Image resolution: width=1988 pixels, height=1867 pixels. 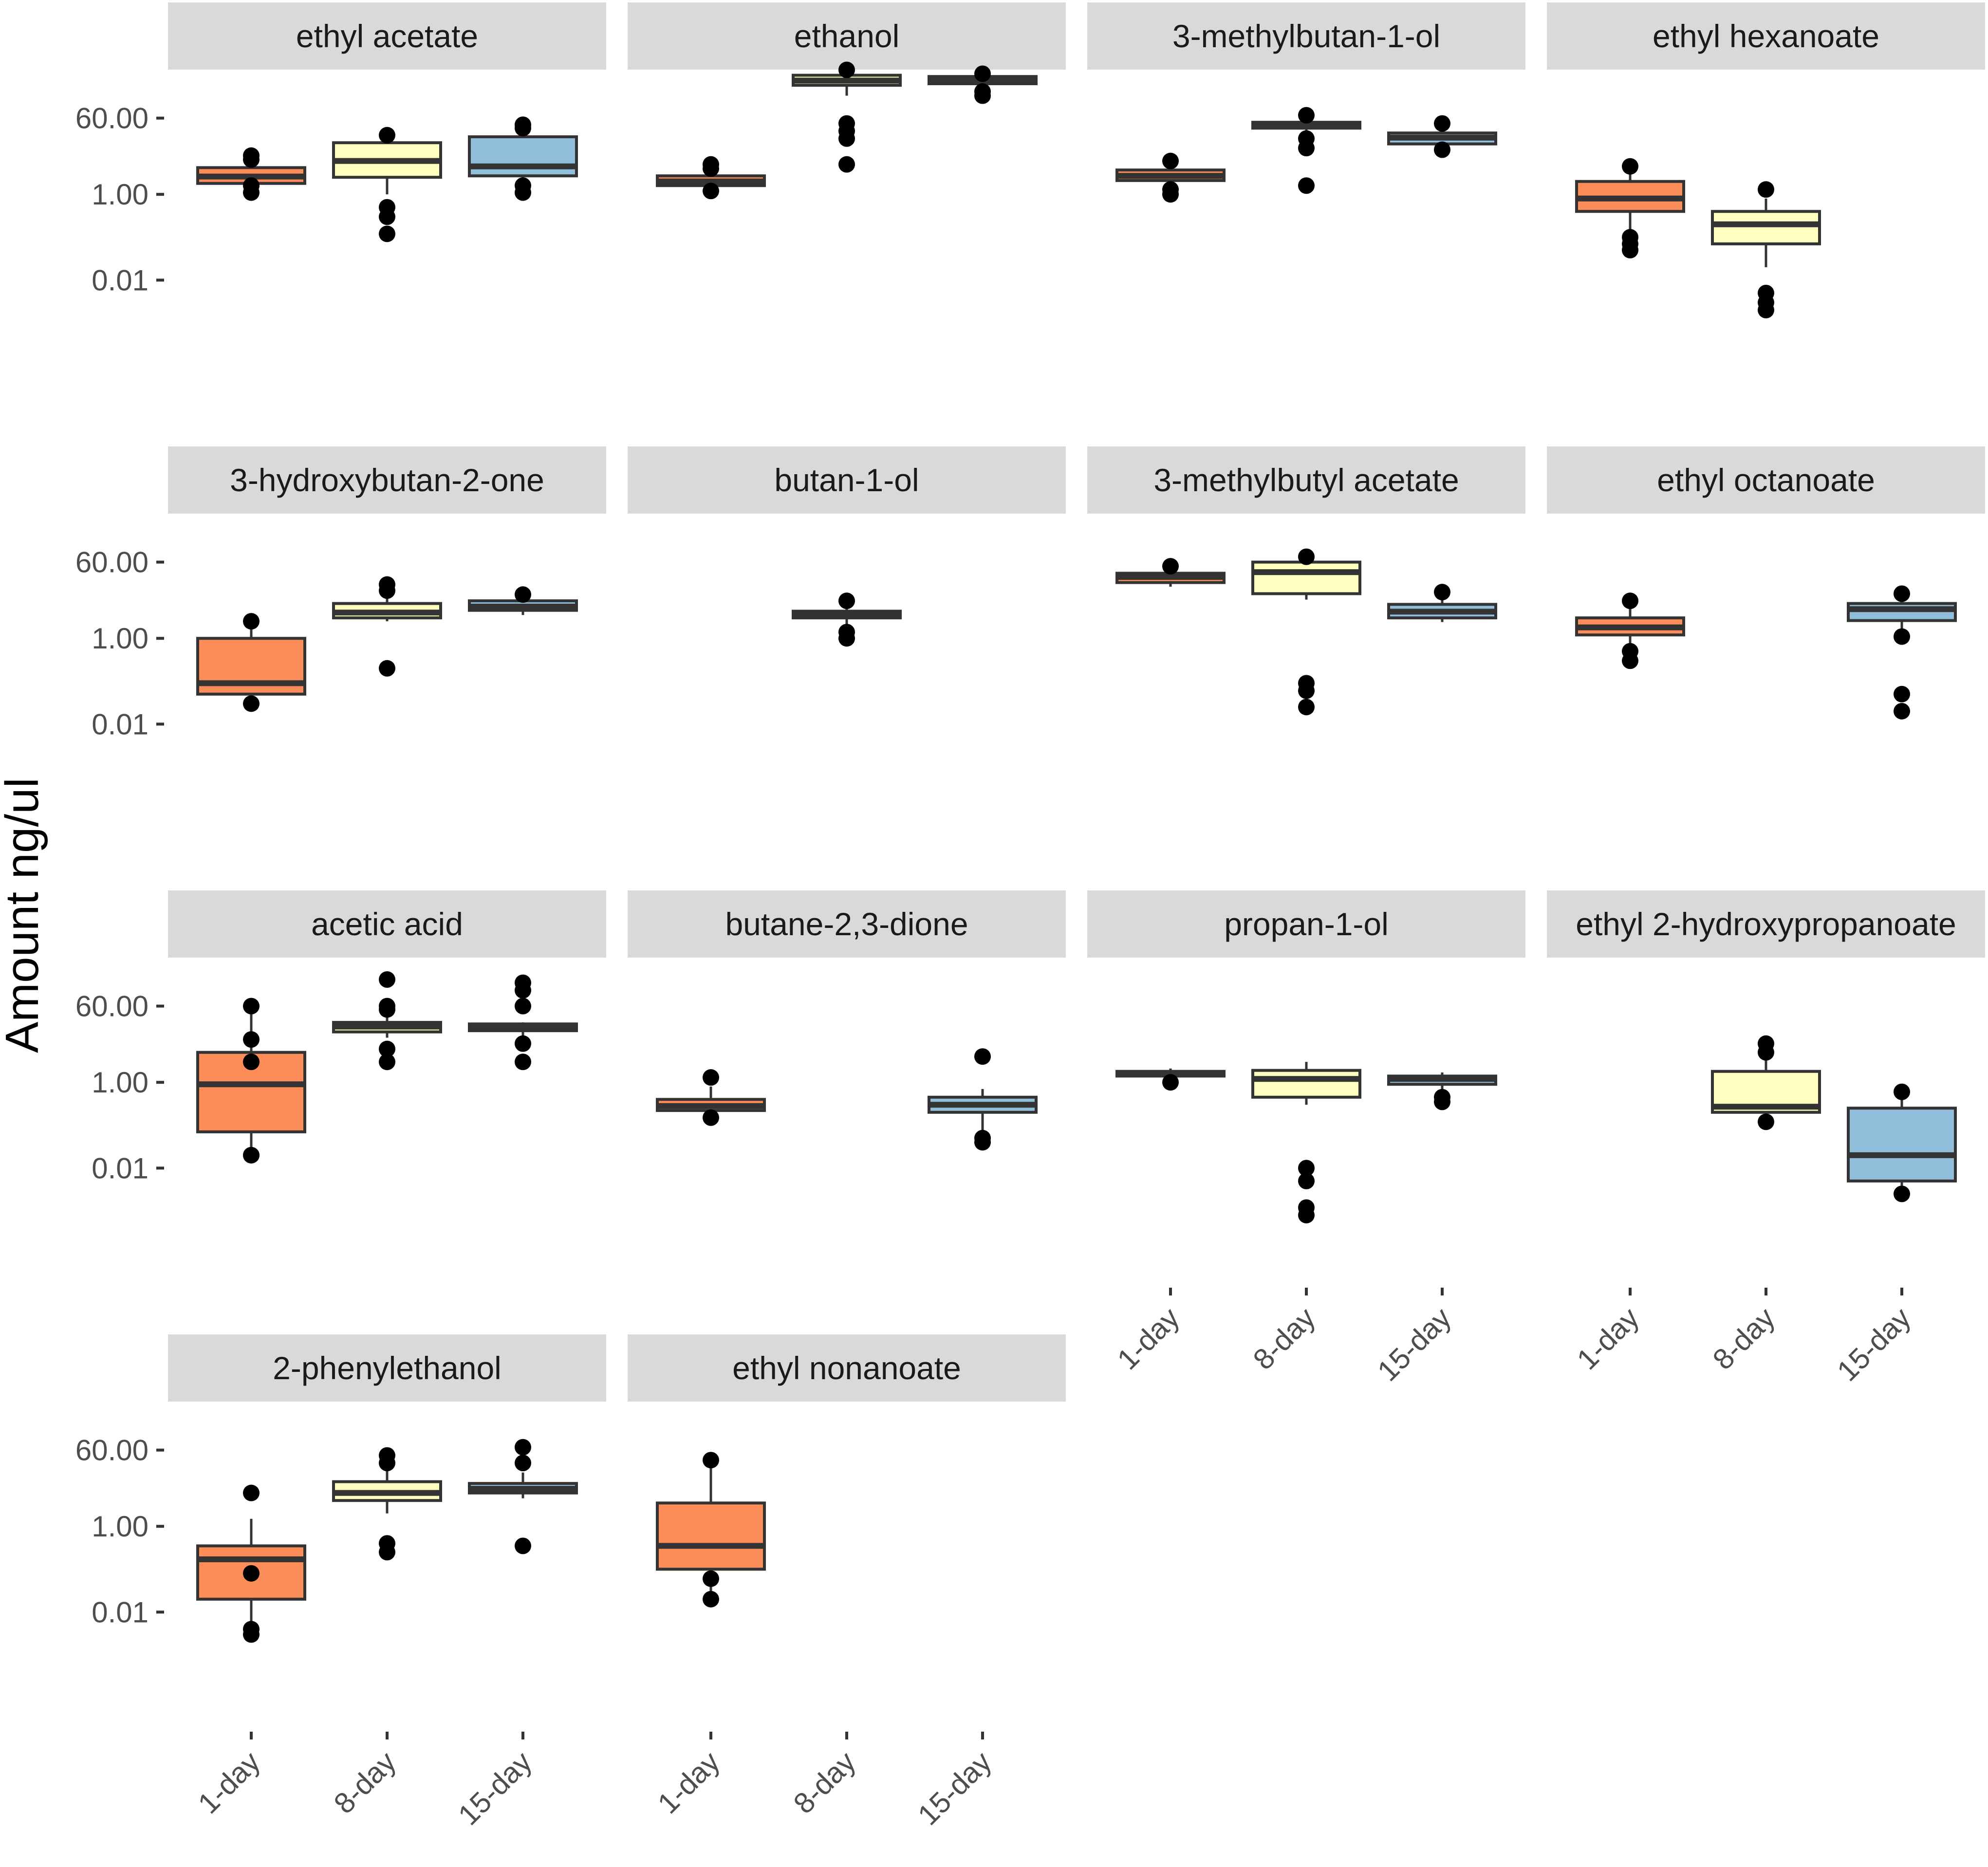 I want to click on panel-propan-1-ol: propan-1-ol 1-day 8-day 15-day, so click(x=1306, y=1138).